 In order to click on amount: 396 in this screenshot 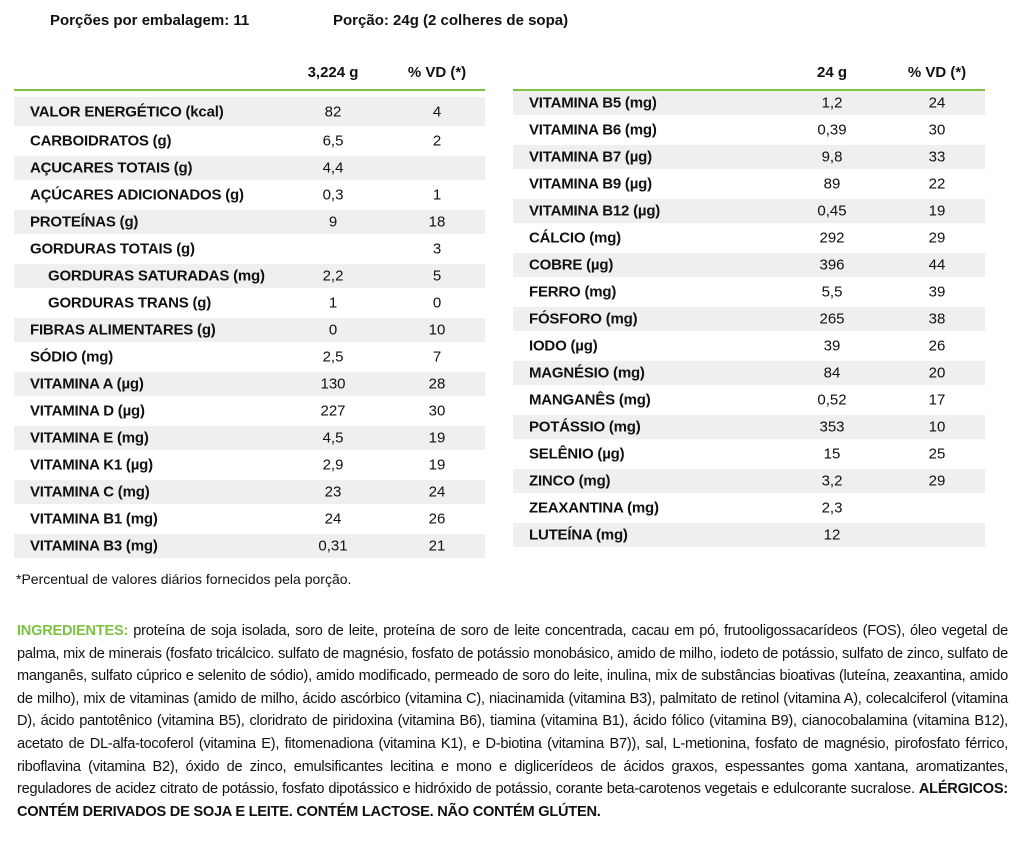, I will do `click(832, 265)`.